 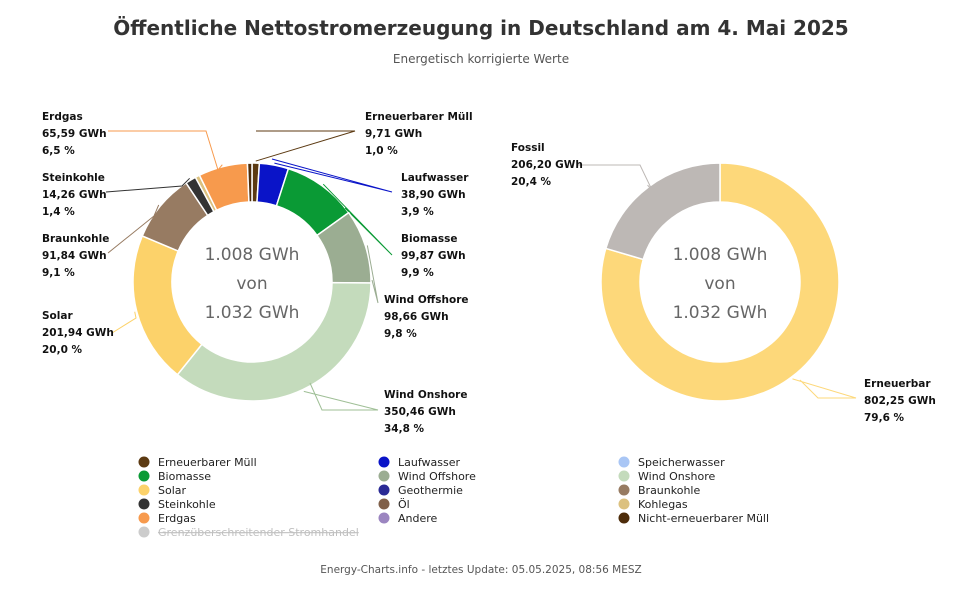 I want to click on data-label-steinkohle-percent: 1,4 %, so click(x=58, y=212).